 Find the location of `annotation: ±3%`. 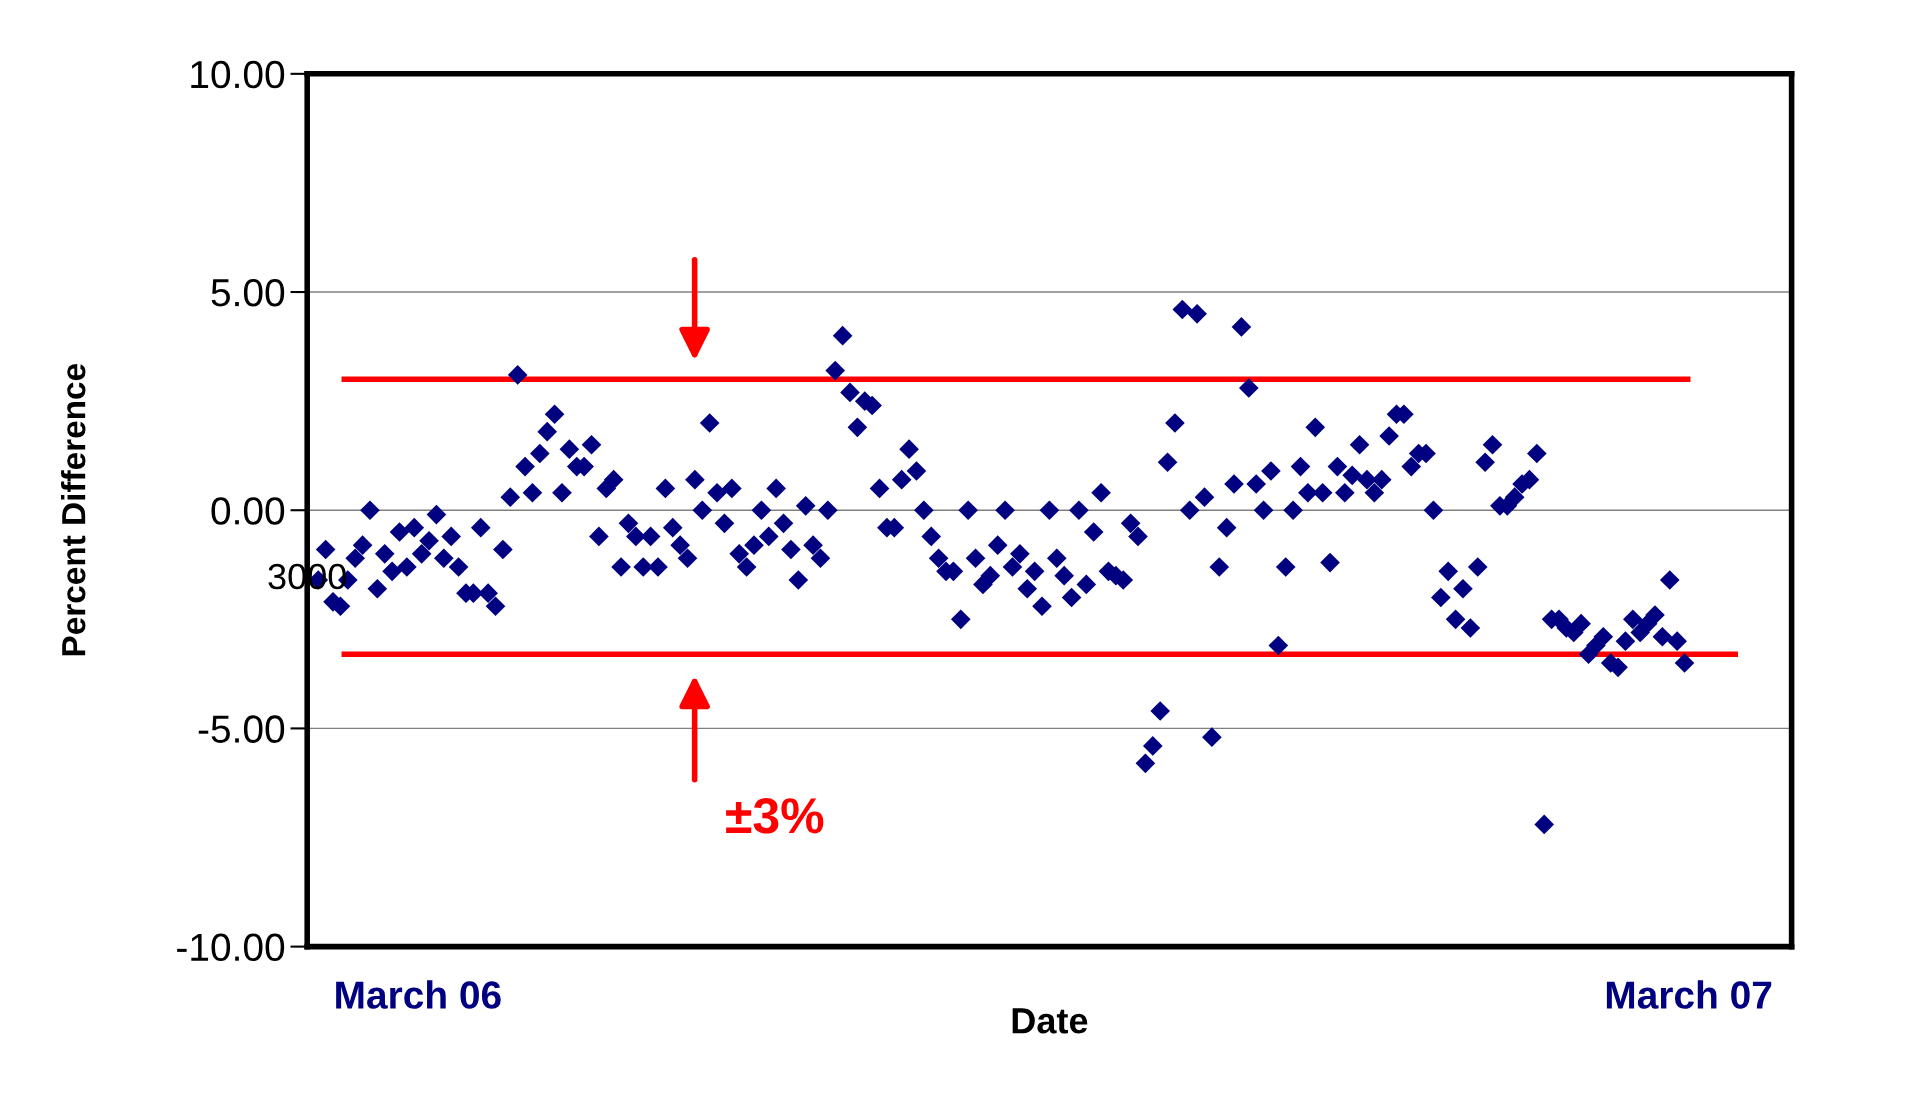

annotation: ±3% is located at coordinates (775, 816).